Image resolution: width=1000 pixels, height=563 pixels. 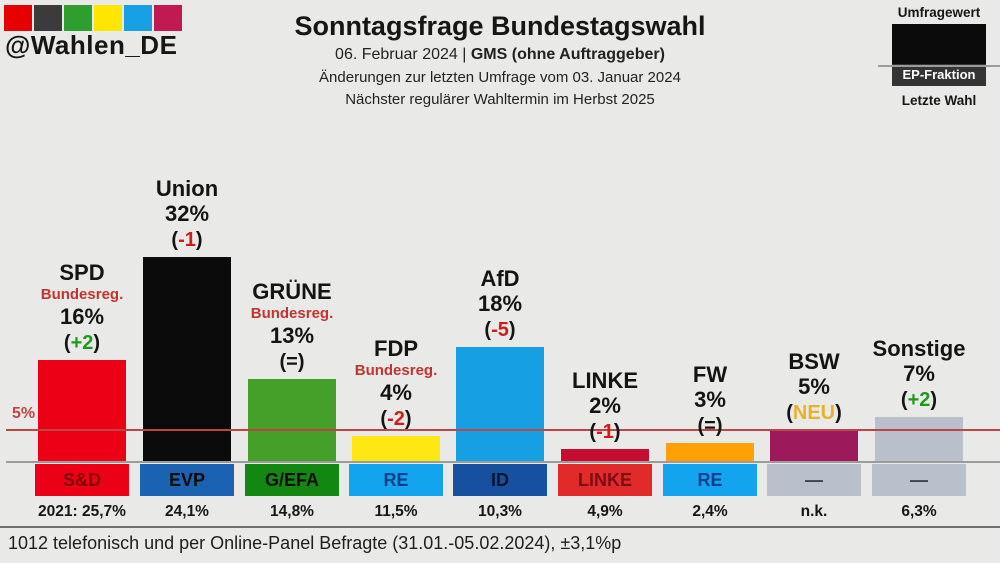 I want to click on legend-last-election-label: Letzte Wahl, so click(x=939, y=100).